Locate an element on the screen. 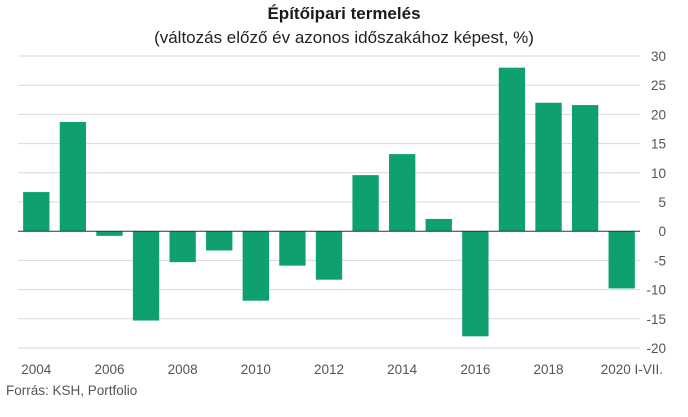 The width and height of the screenshot is (688, 417). bar-2010 is located at coordinates (255, 266).